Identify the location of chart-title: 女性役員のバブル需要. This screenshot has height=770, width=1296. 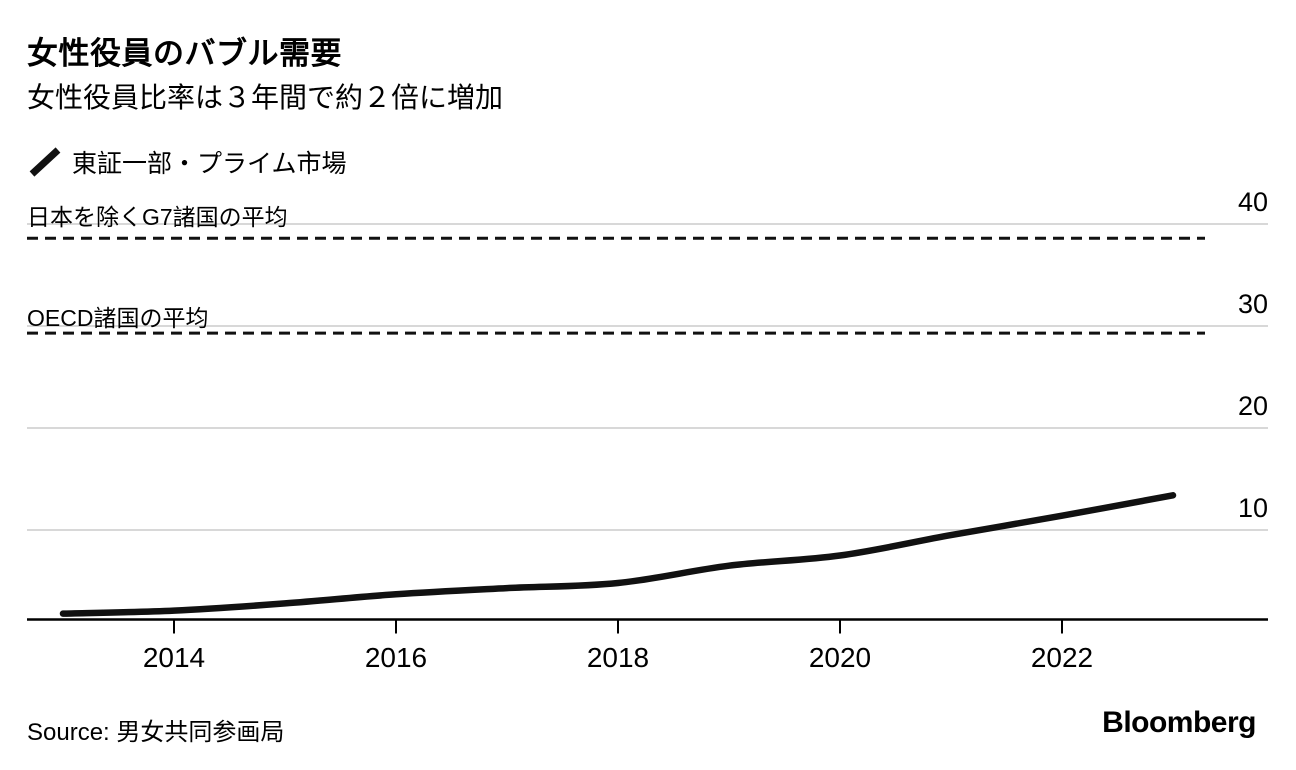
(184, 53).